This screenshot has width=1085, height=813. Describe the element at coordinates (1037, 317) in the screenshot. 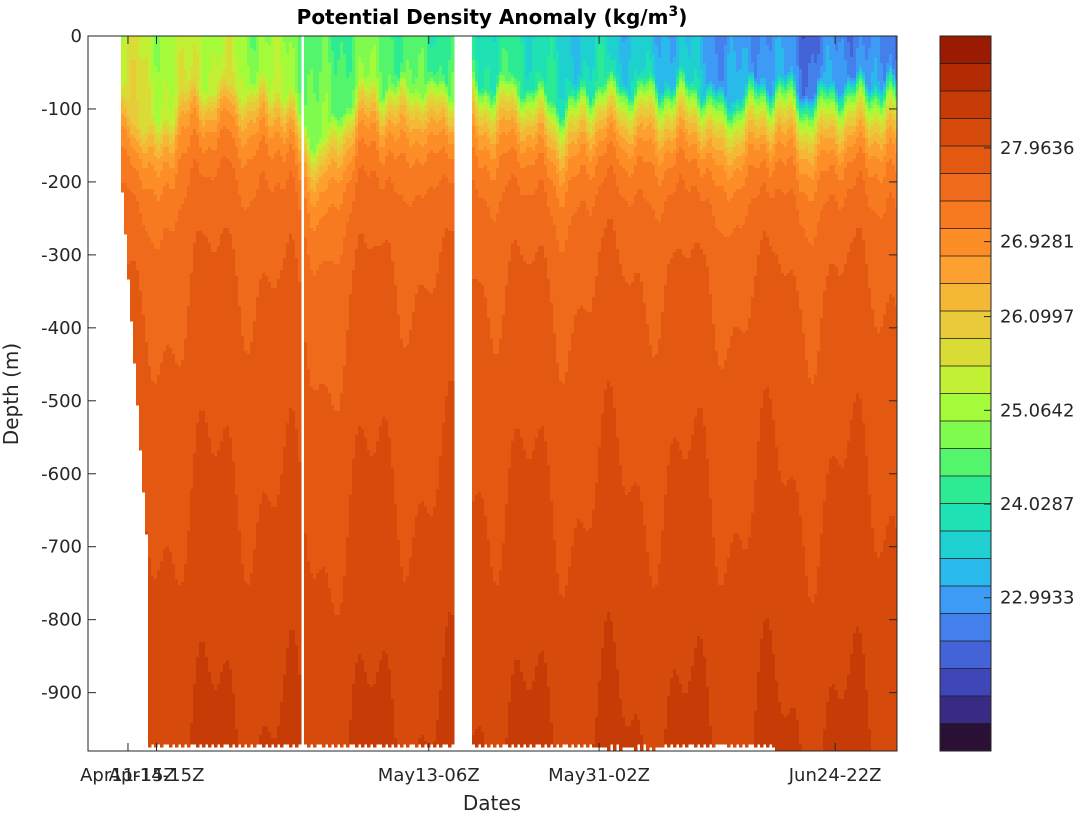

I see `colorbar-tick-label: 26.0997` at that location.